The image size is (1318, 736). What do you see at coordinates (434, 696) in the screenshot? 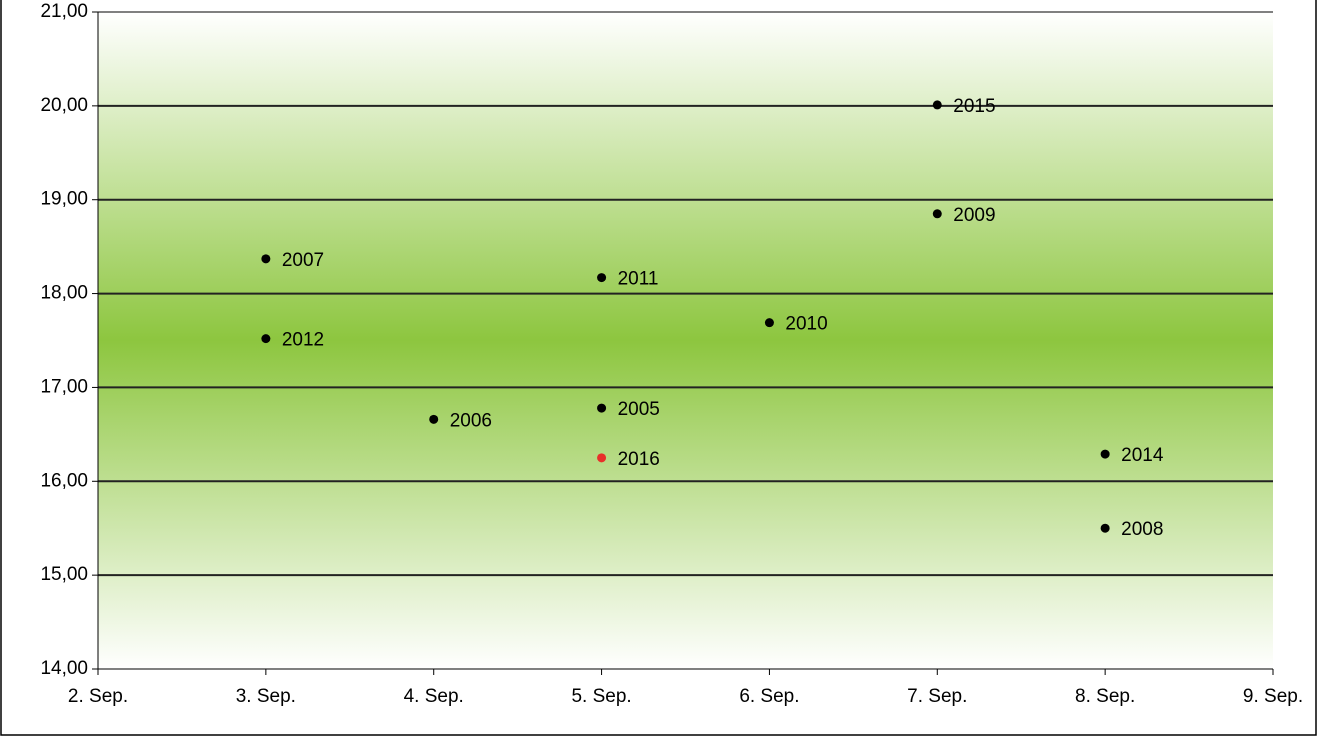
I see `x-tick-label: 4. Sep.` at bounding box center [434, 696].